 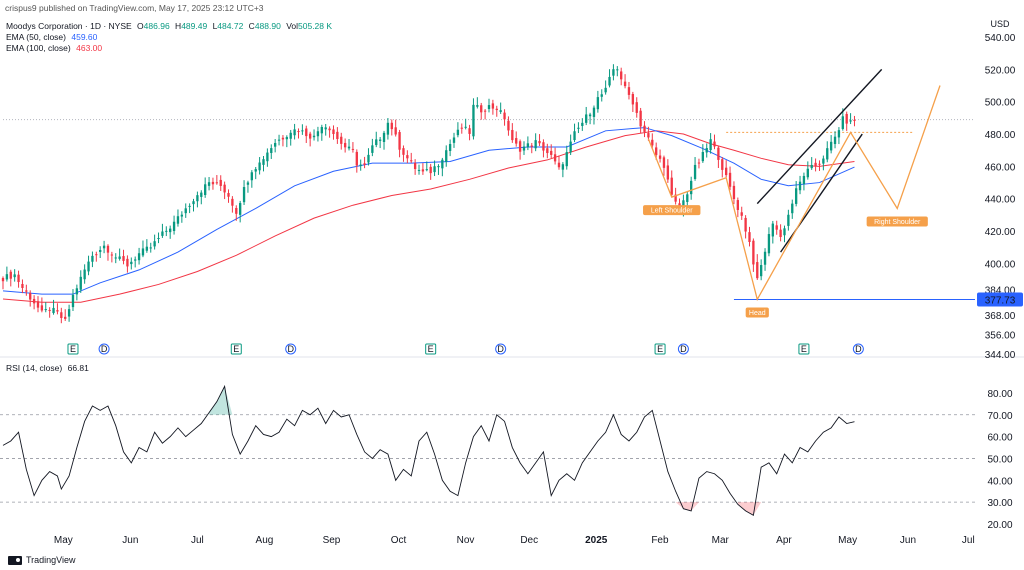 What do you see at coordinates (1000, 167) in the screenshot?
I see `price-axis-tick: 460.00` at bounding box center [1000, 167].